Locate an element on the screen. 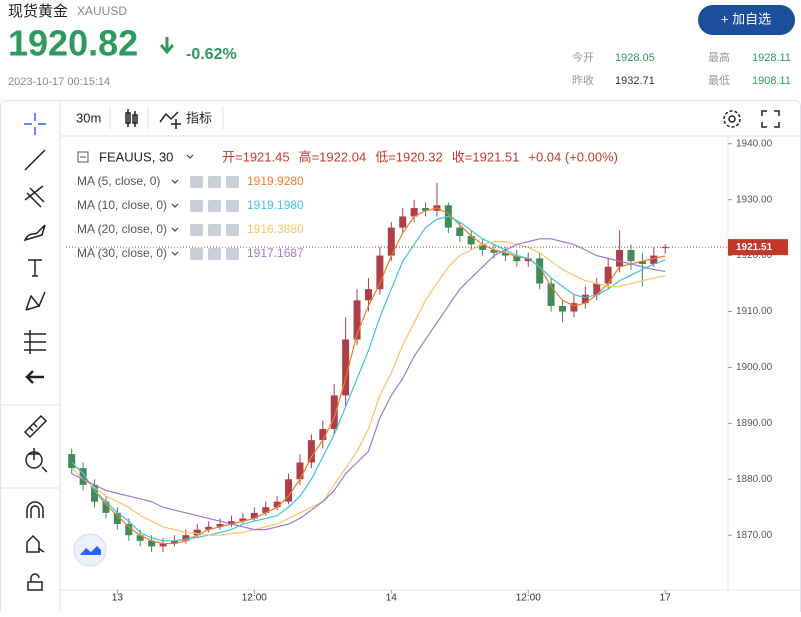  settings-button is located at coordinates (732, 119).